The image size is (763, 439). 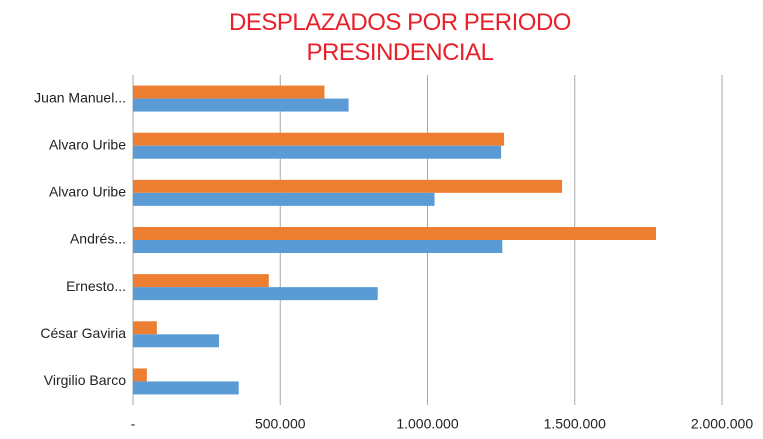 What do you see at coordinates (400, 37) in the screenshot?
I see `chart-title: DESPLAZADOS POR PERIODO PRESINDENCIAL` at bounding box center [400, 37].